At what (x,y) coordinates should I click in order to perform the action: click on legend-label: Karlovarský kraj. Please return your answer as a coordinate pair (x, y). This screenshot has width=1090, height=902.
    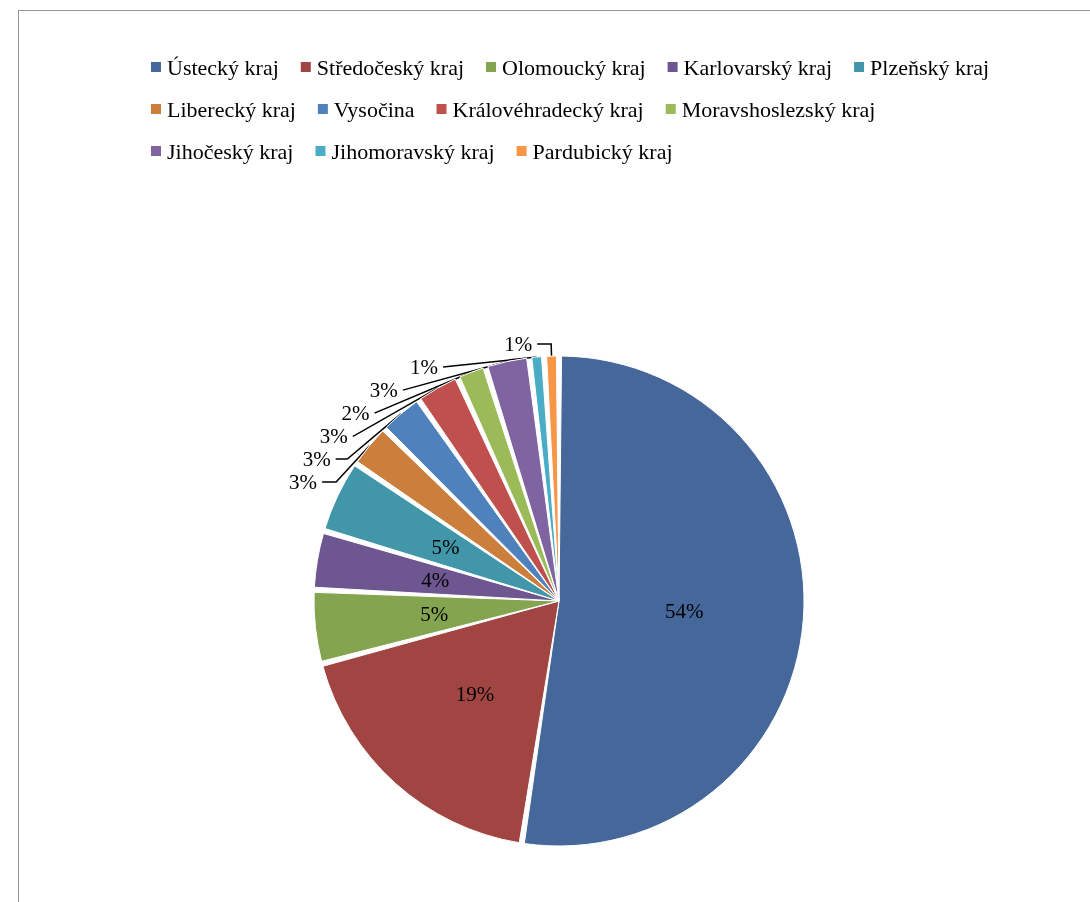
    Looking at the image, I should click on (758, 67).